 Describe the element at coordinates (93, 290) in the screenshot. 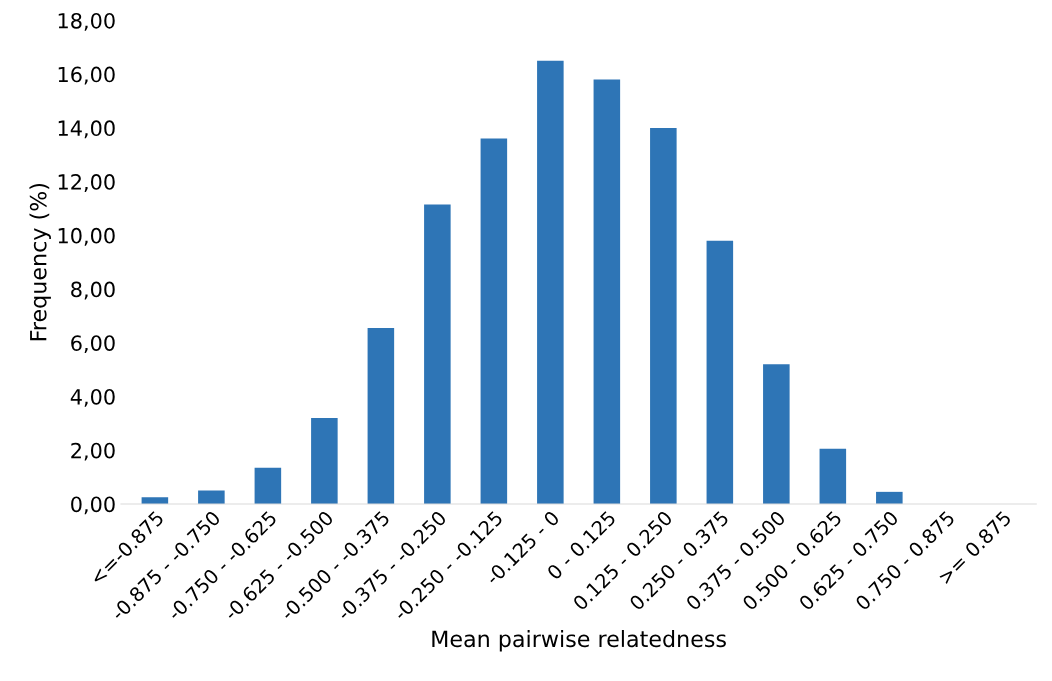

I see `y-tick-label: 8,00` at that location.